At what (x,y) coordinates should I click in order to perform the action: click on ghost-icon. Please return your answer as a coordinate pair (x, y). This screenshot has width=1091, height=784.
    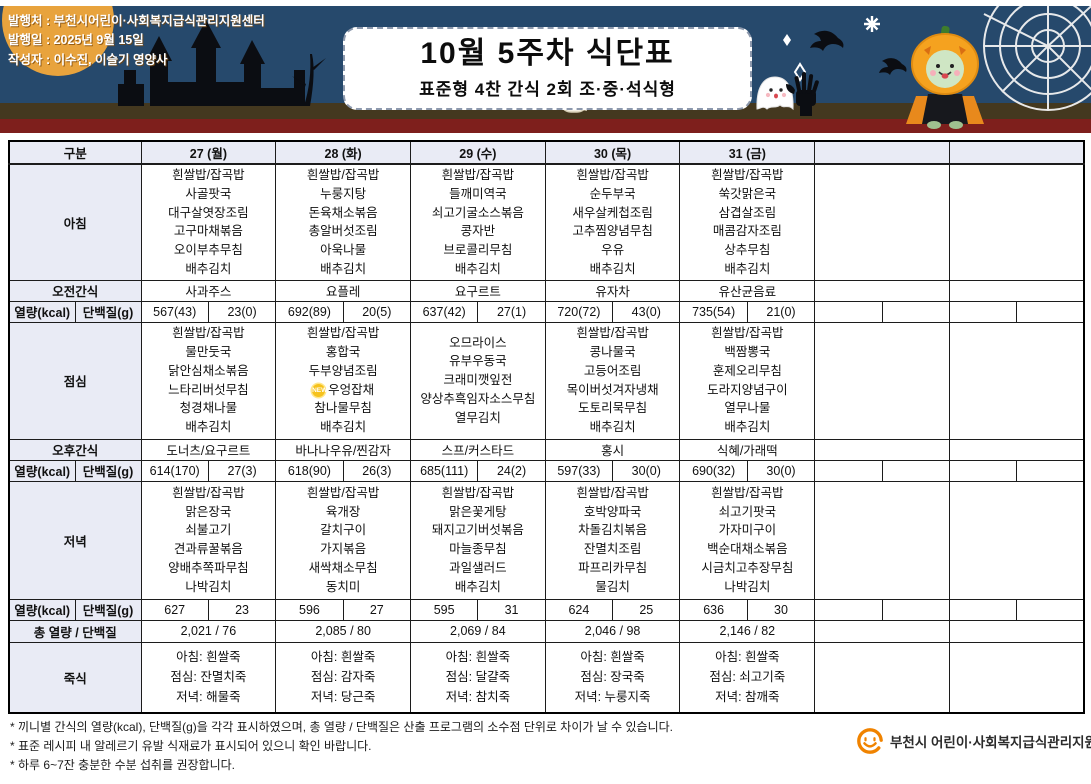
    Looking at the image, I should click on (775, 93).